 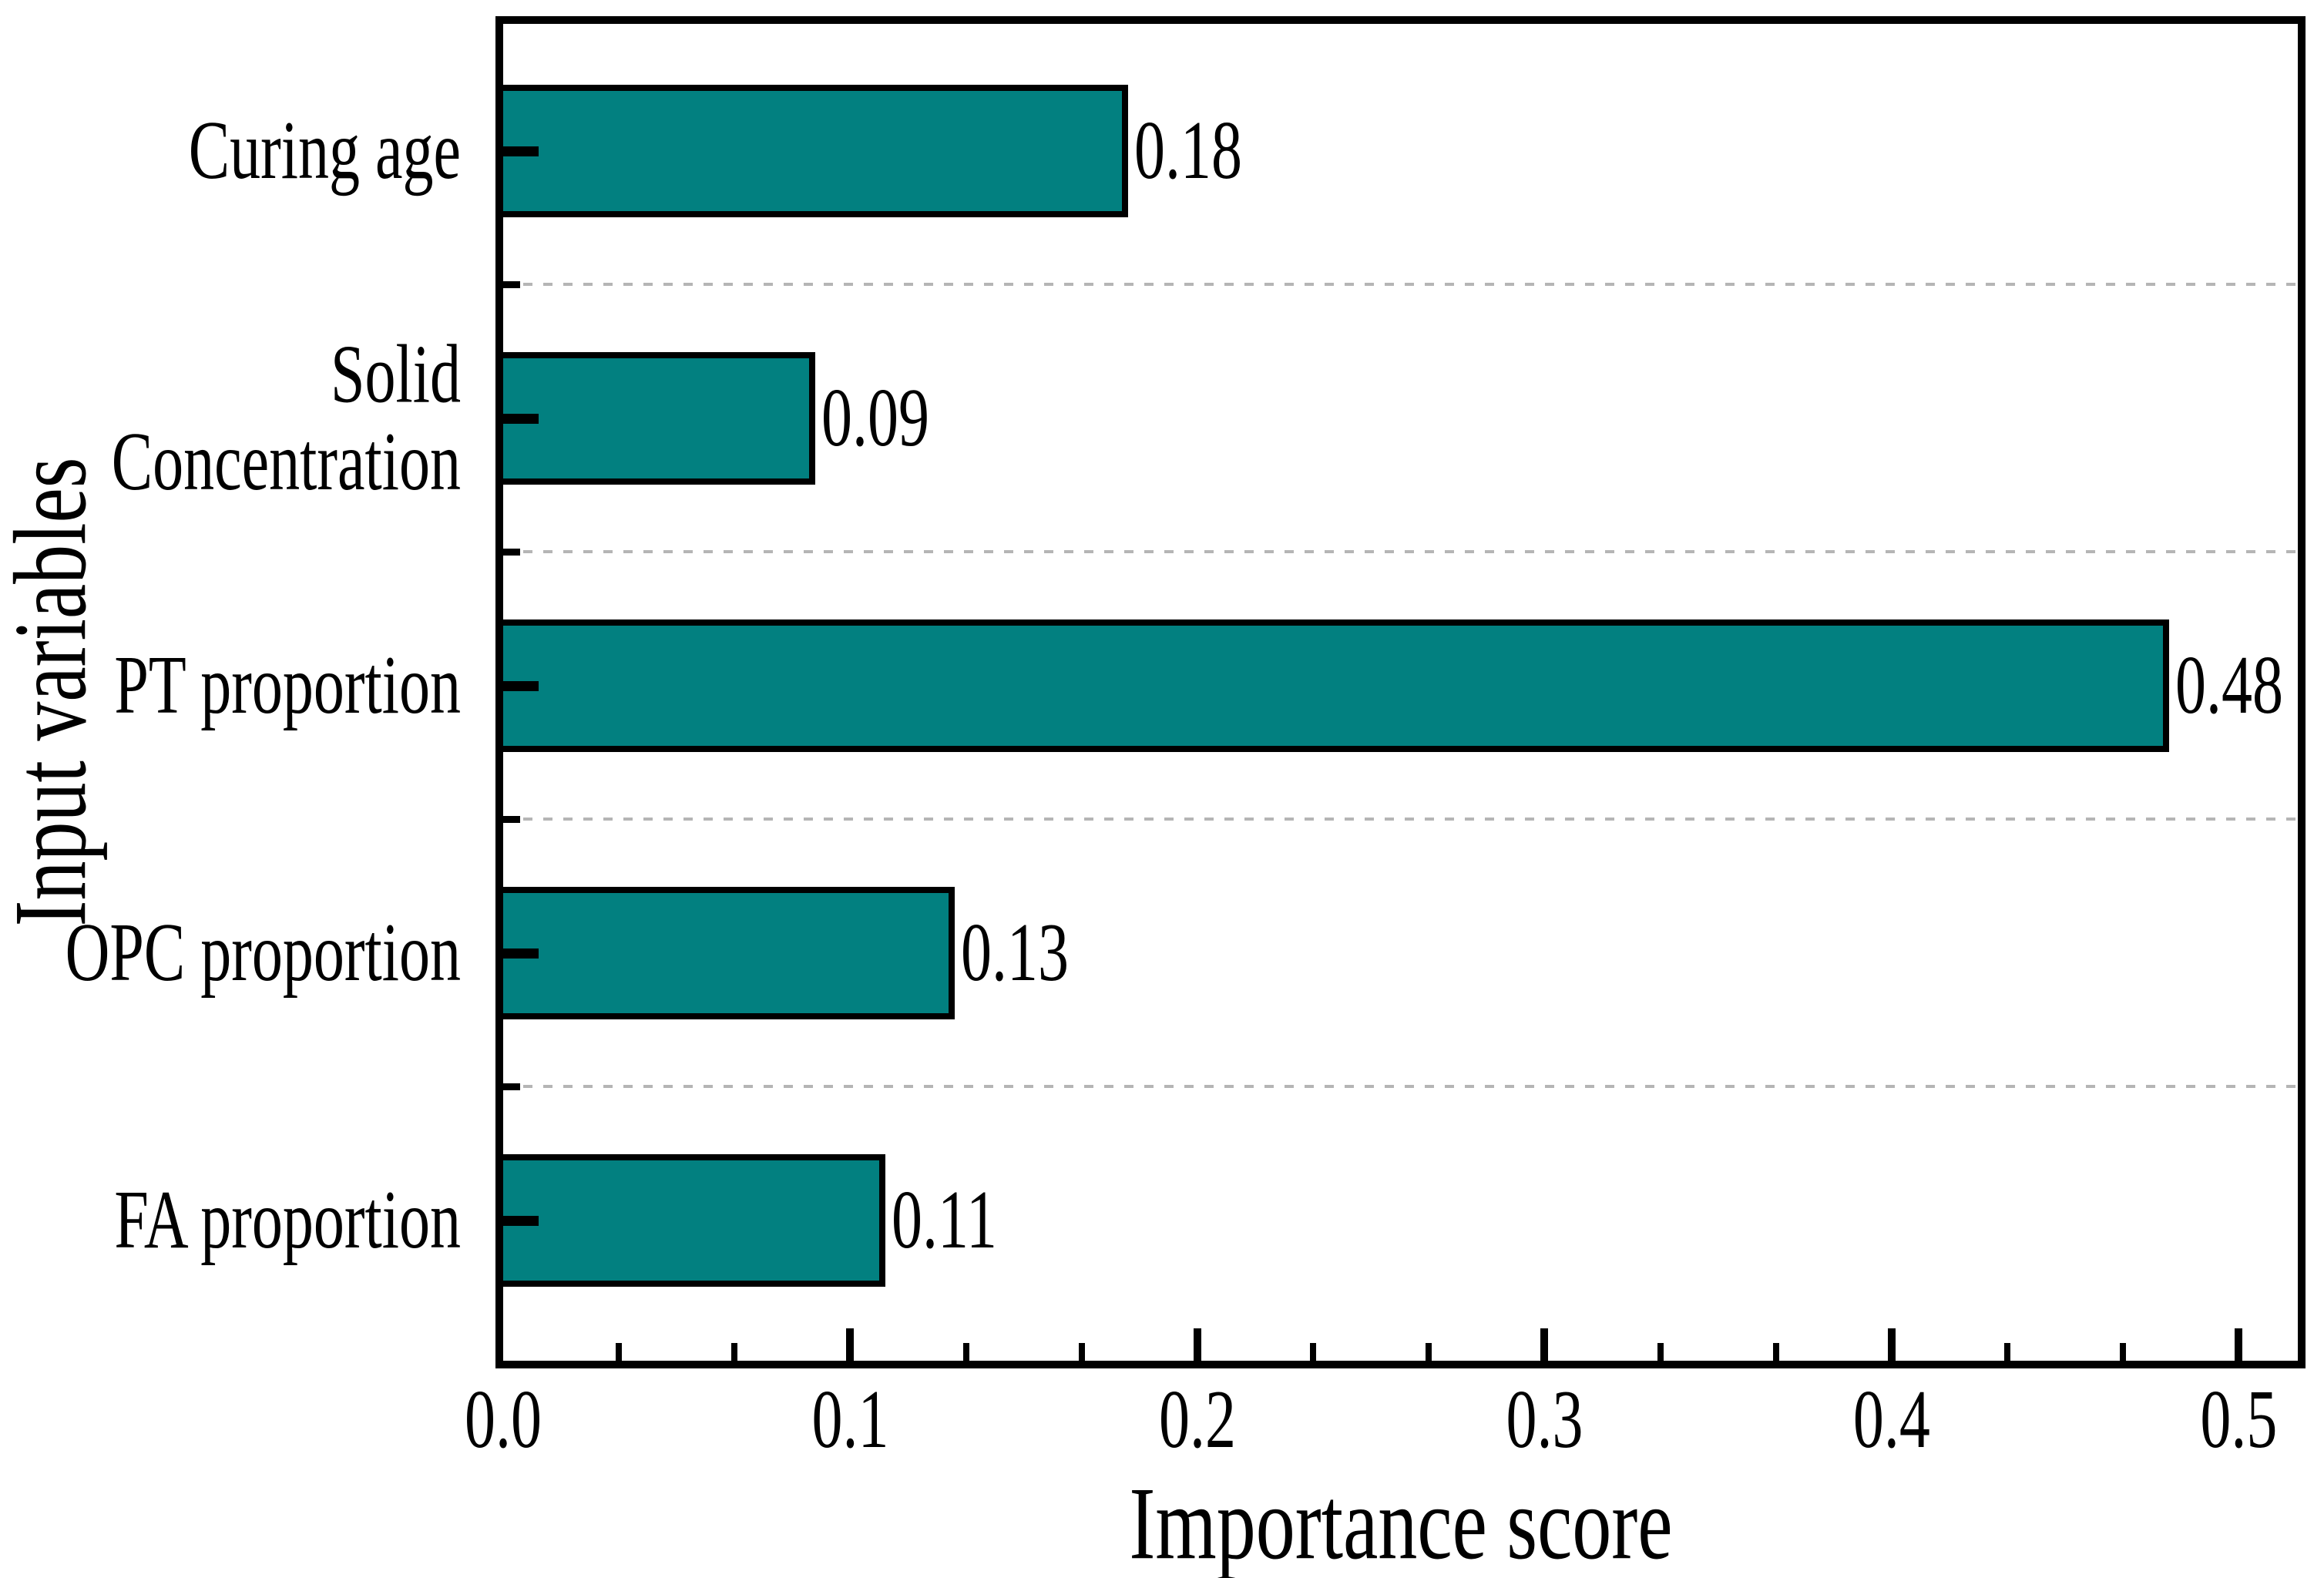 What do you see at coordinates (1188, 151) in the screenshot?
I see `bar-value-label: 0.18` at bounding box center [1188, 151].